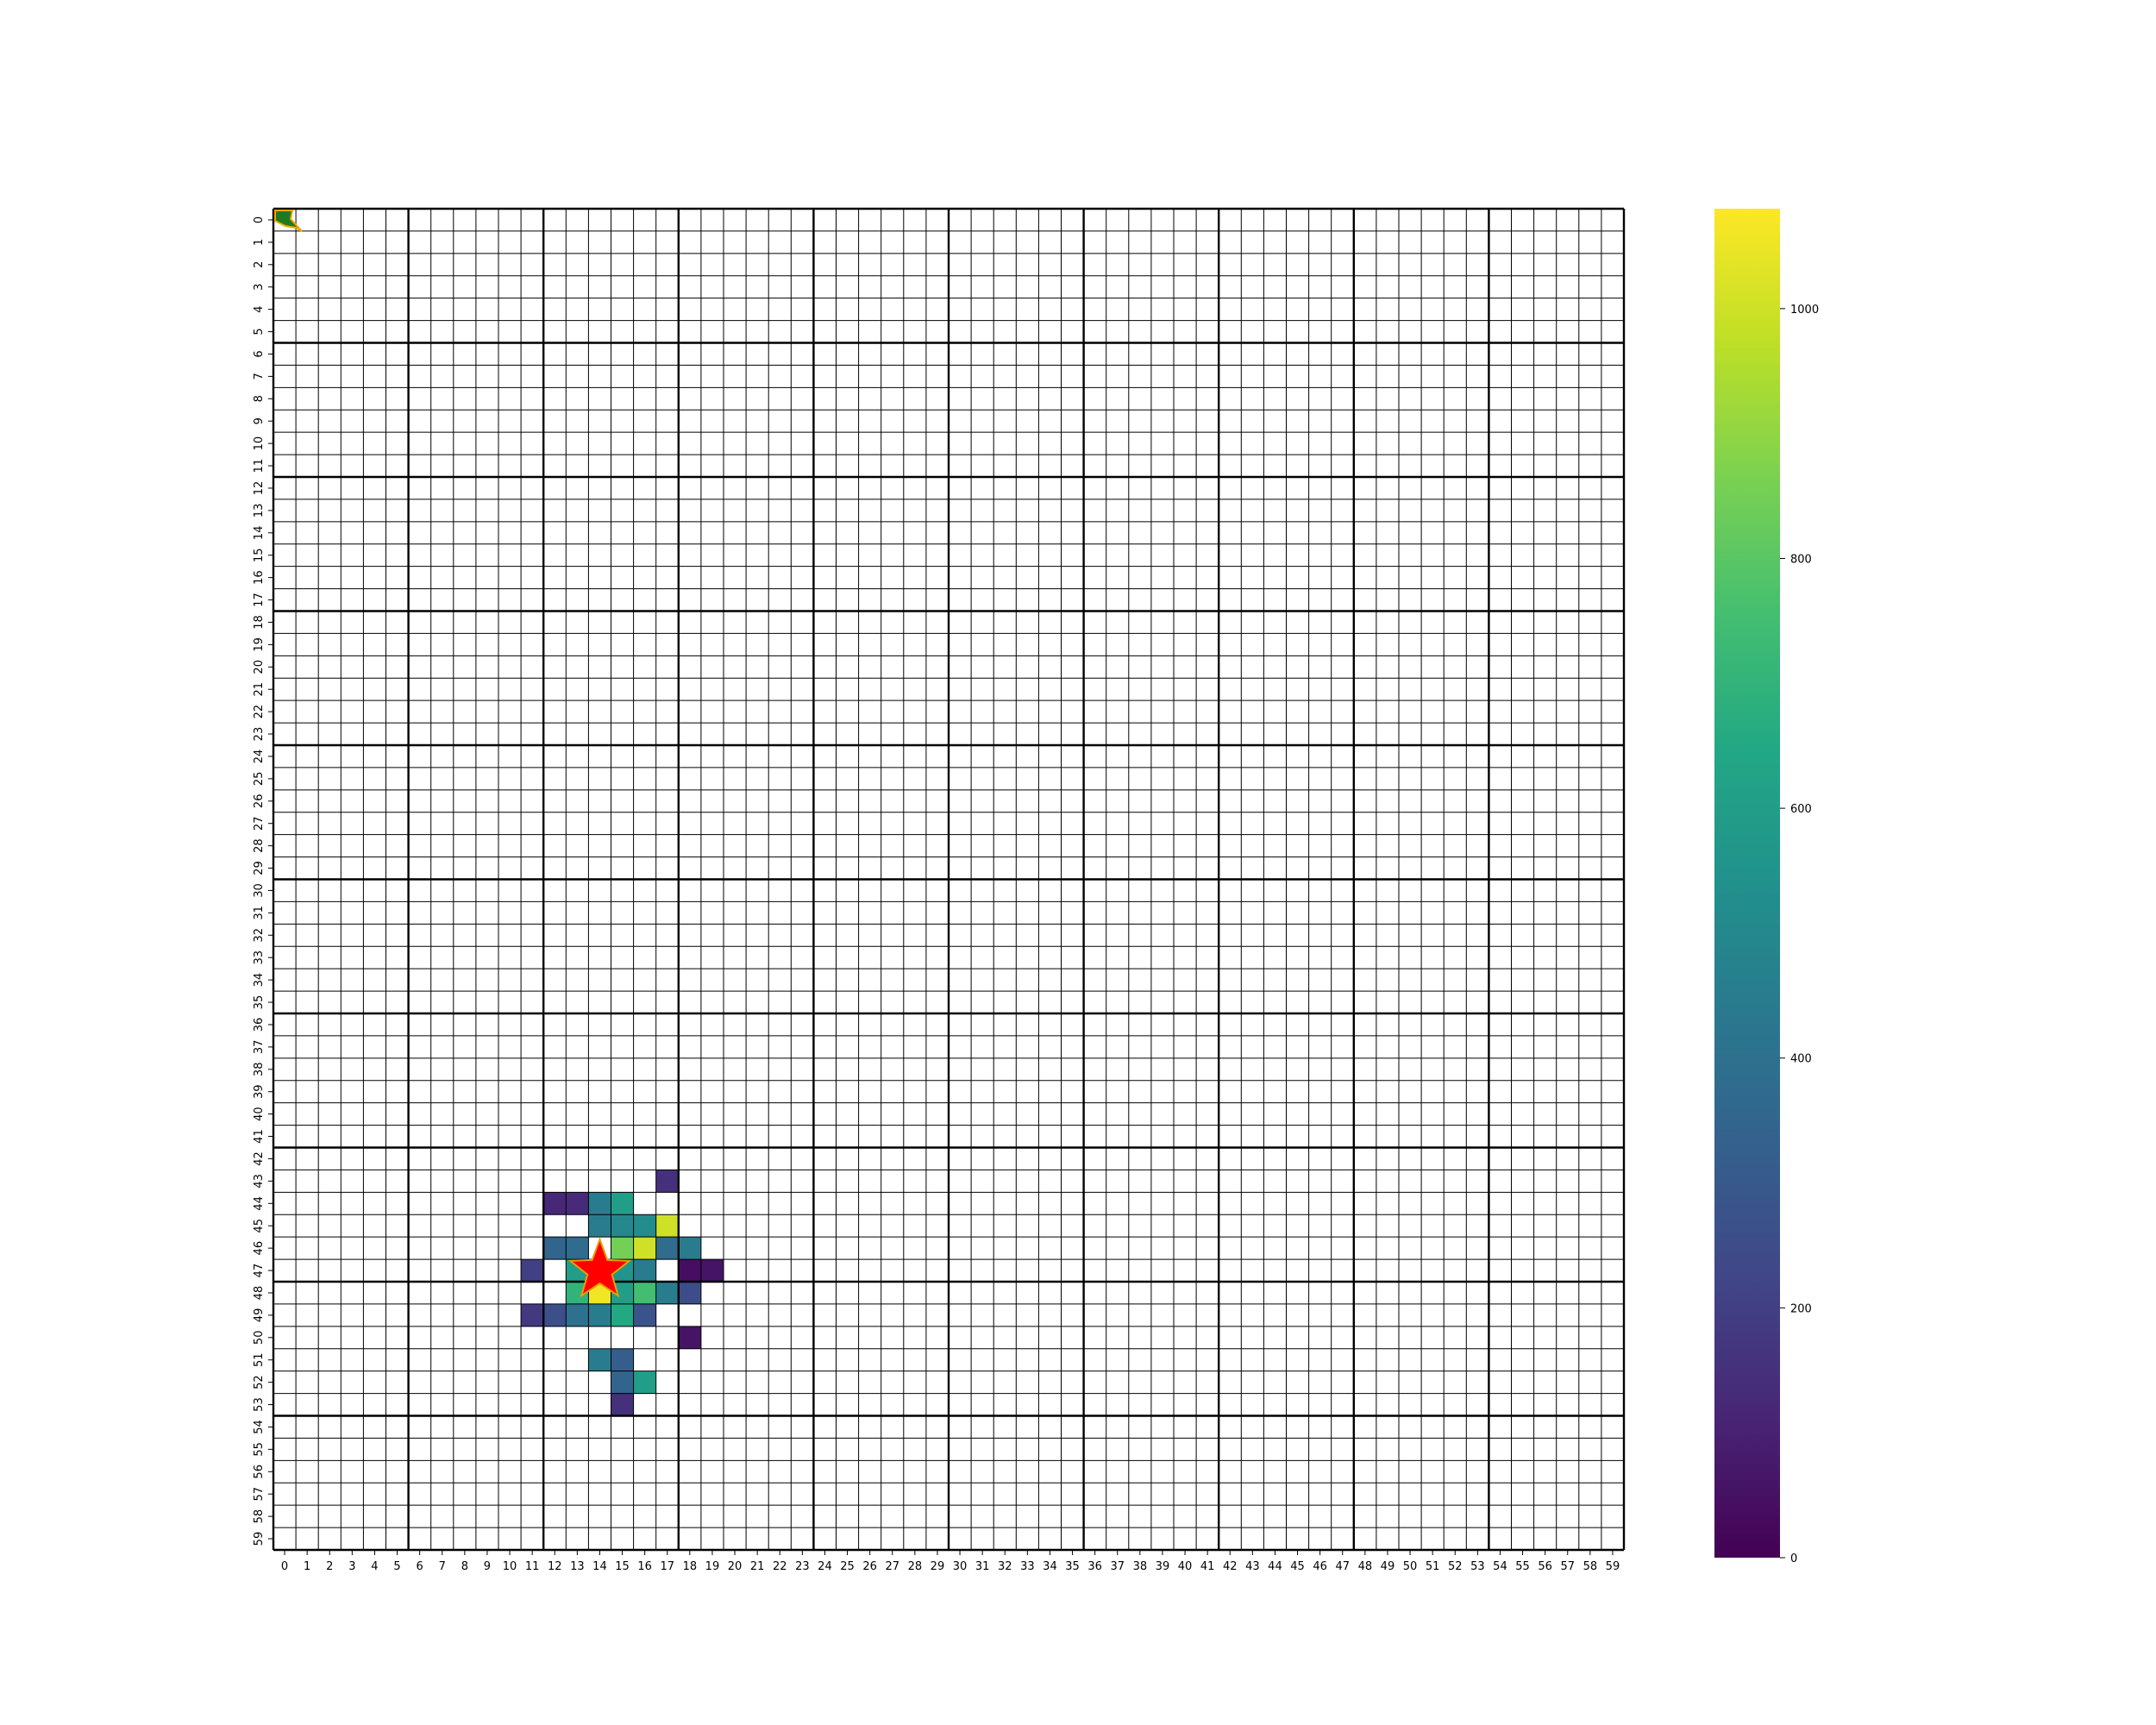 The height and width of the screenshot is (1725, 2156). Describe the element at coordinates (259, 980) in the screenshot. I see `y-tick-label: 34` at that location.